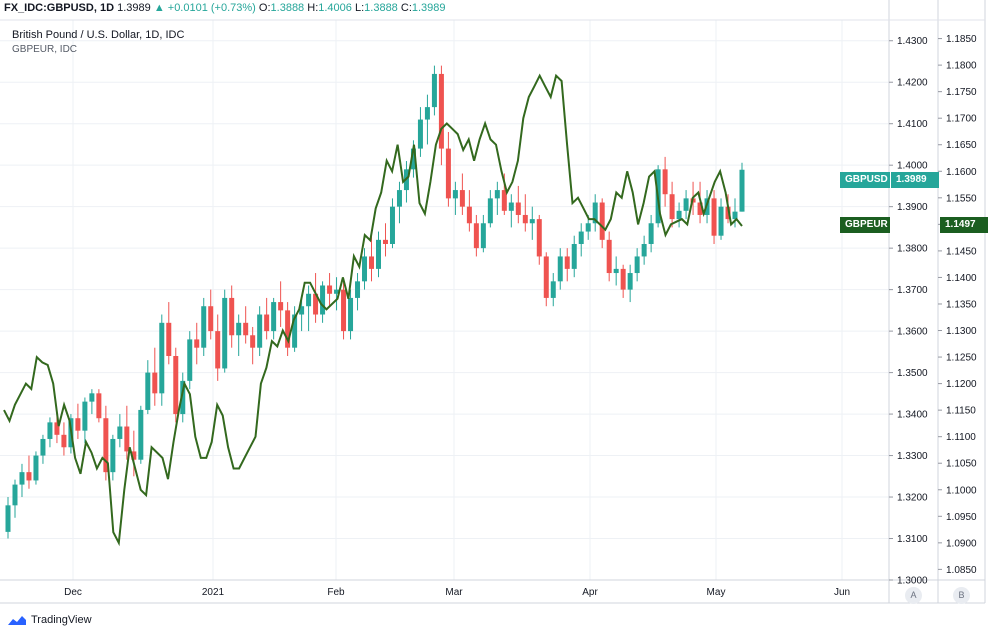  Describe the element at coordinates (842, 592) in the screenshot. I see `time-tick-label: Jun` at that location.